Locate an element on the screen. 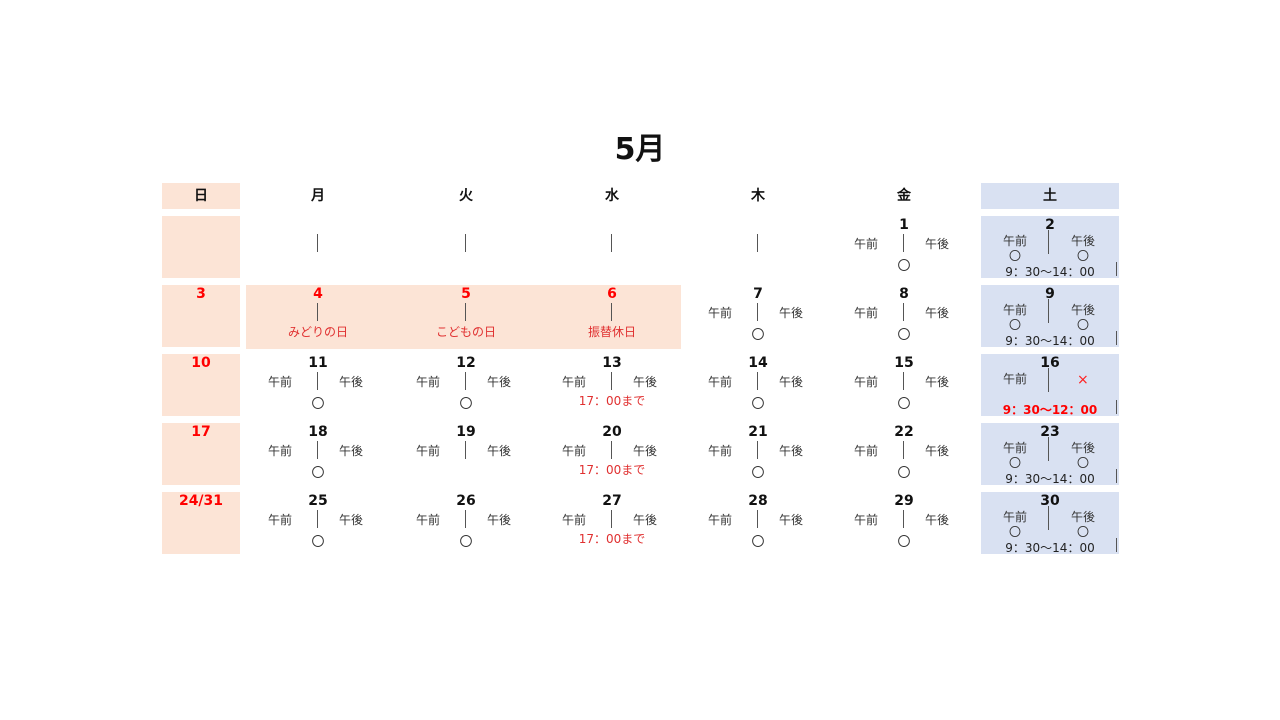 The width and height of the screenshot is (1280, 720). day-number: 27 is located at coordinates (612, 501).